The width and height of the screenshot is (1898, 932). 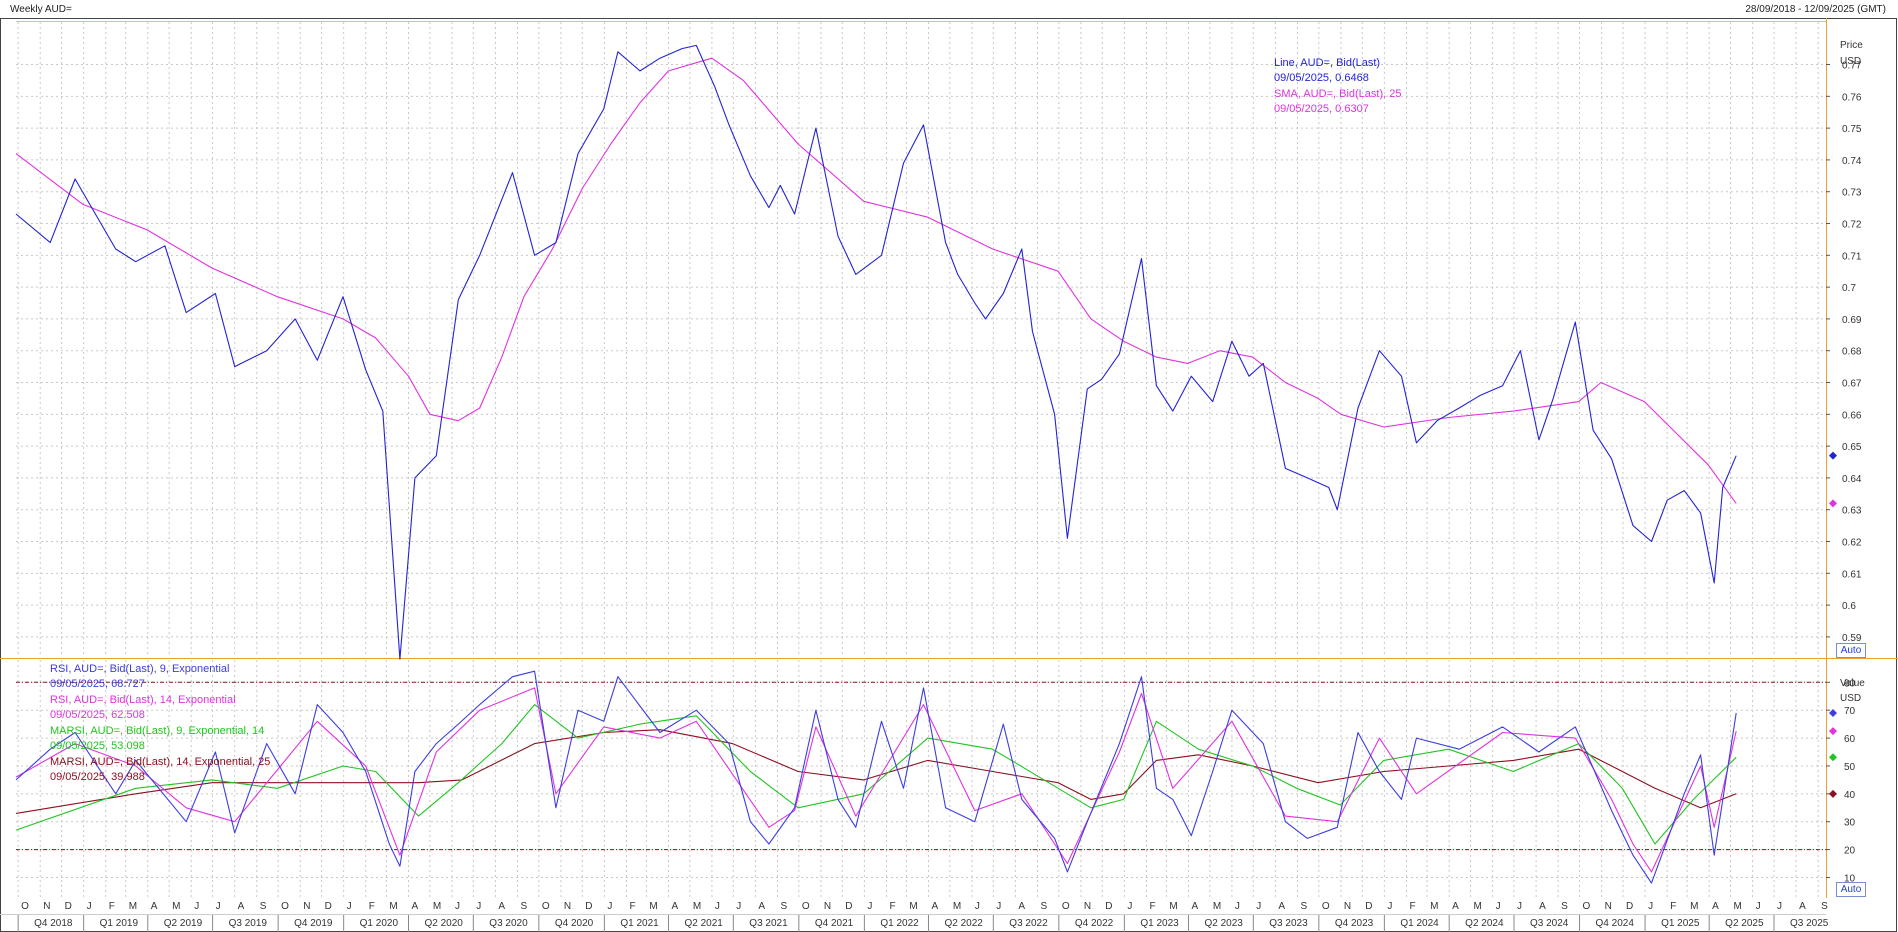 I want to click on price-tick-label: 0.64, so click(x=1852, y=479).